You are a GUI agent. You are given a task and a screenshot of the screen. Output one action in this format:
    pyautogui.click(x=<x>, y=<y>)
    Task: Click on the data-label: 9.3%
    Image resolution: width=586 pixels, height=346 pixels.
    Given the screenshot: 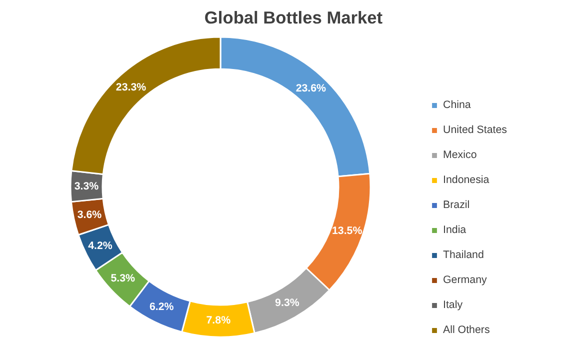 What is the action you would take?
    pyautogui.click(x=287, y=302)
    